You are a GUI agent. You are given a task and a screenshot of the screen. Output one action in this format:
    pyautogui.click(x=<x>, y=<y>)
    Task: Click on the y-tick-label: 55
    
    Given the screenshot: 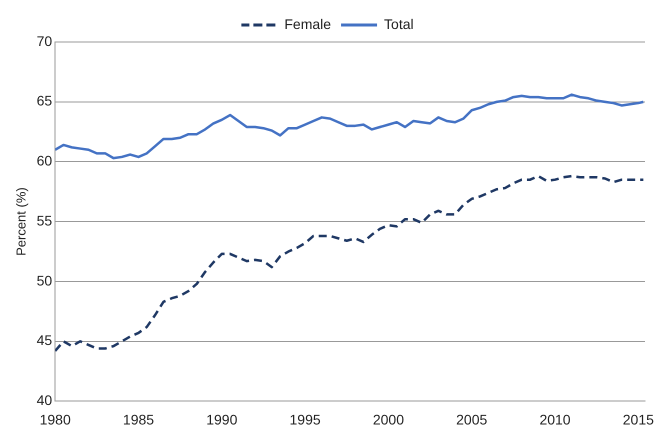 What is the action you would take?
    pyautogui.click(x=44, y=220)
    